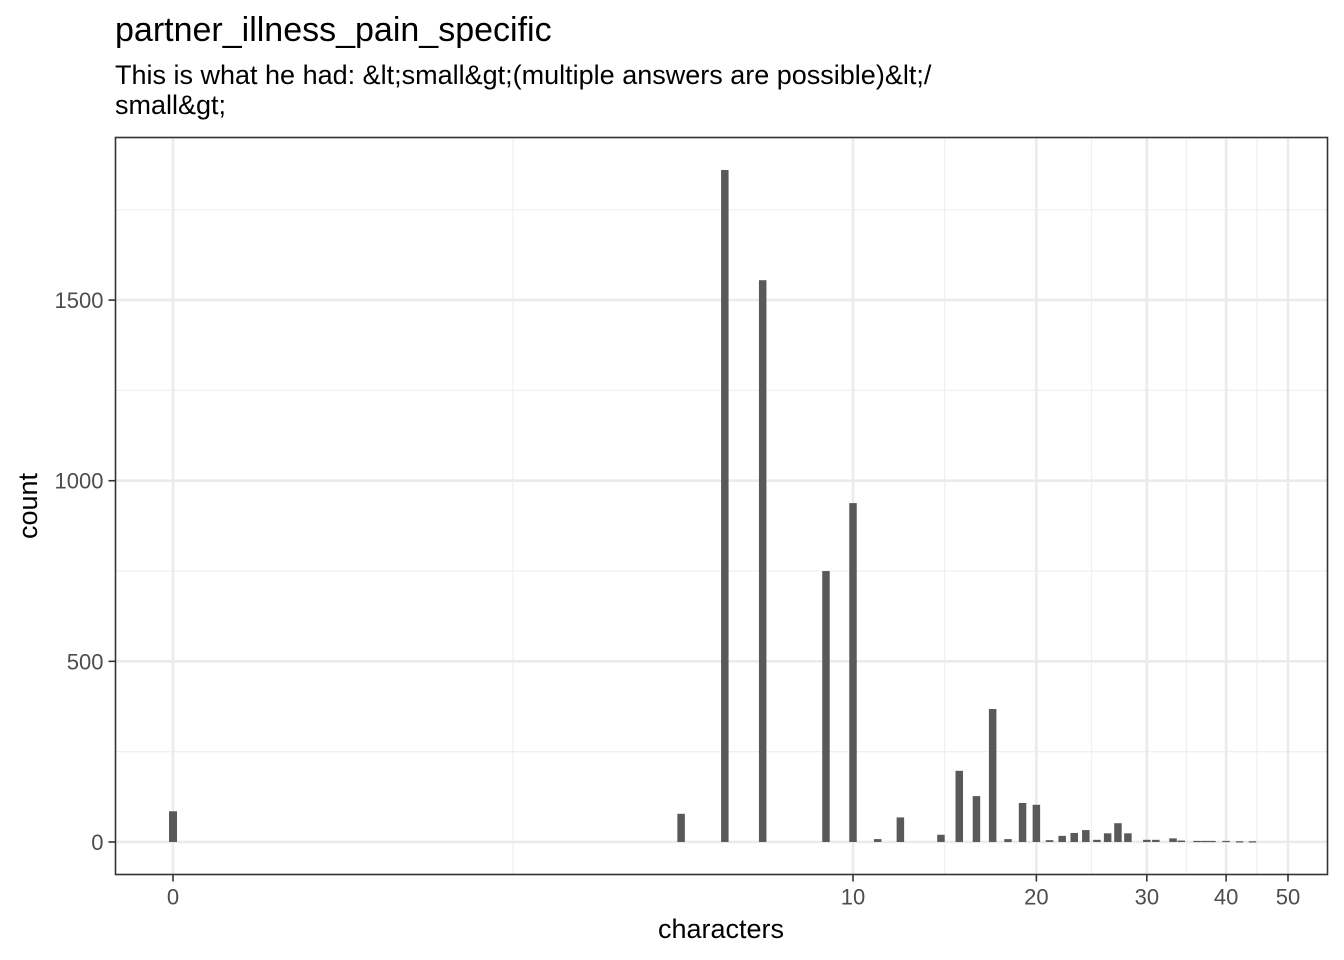 The width and height of the screenshot is (1344, 960). Describe the element at coordinates (1147, 897) in the screenshot. I see `x-tick-label: 30` at that location.